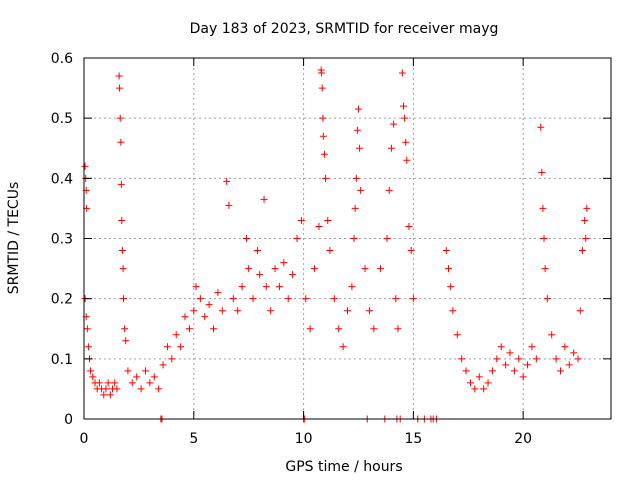 The height and width of the screenshot is (480, 640). I want to click on x-tick-label: 15, so click(413, 439).